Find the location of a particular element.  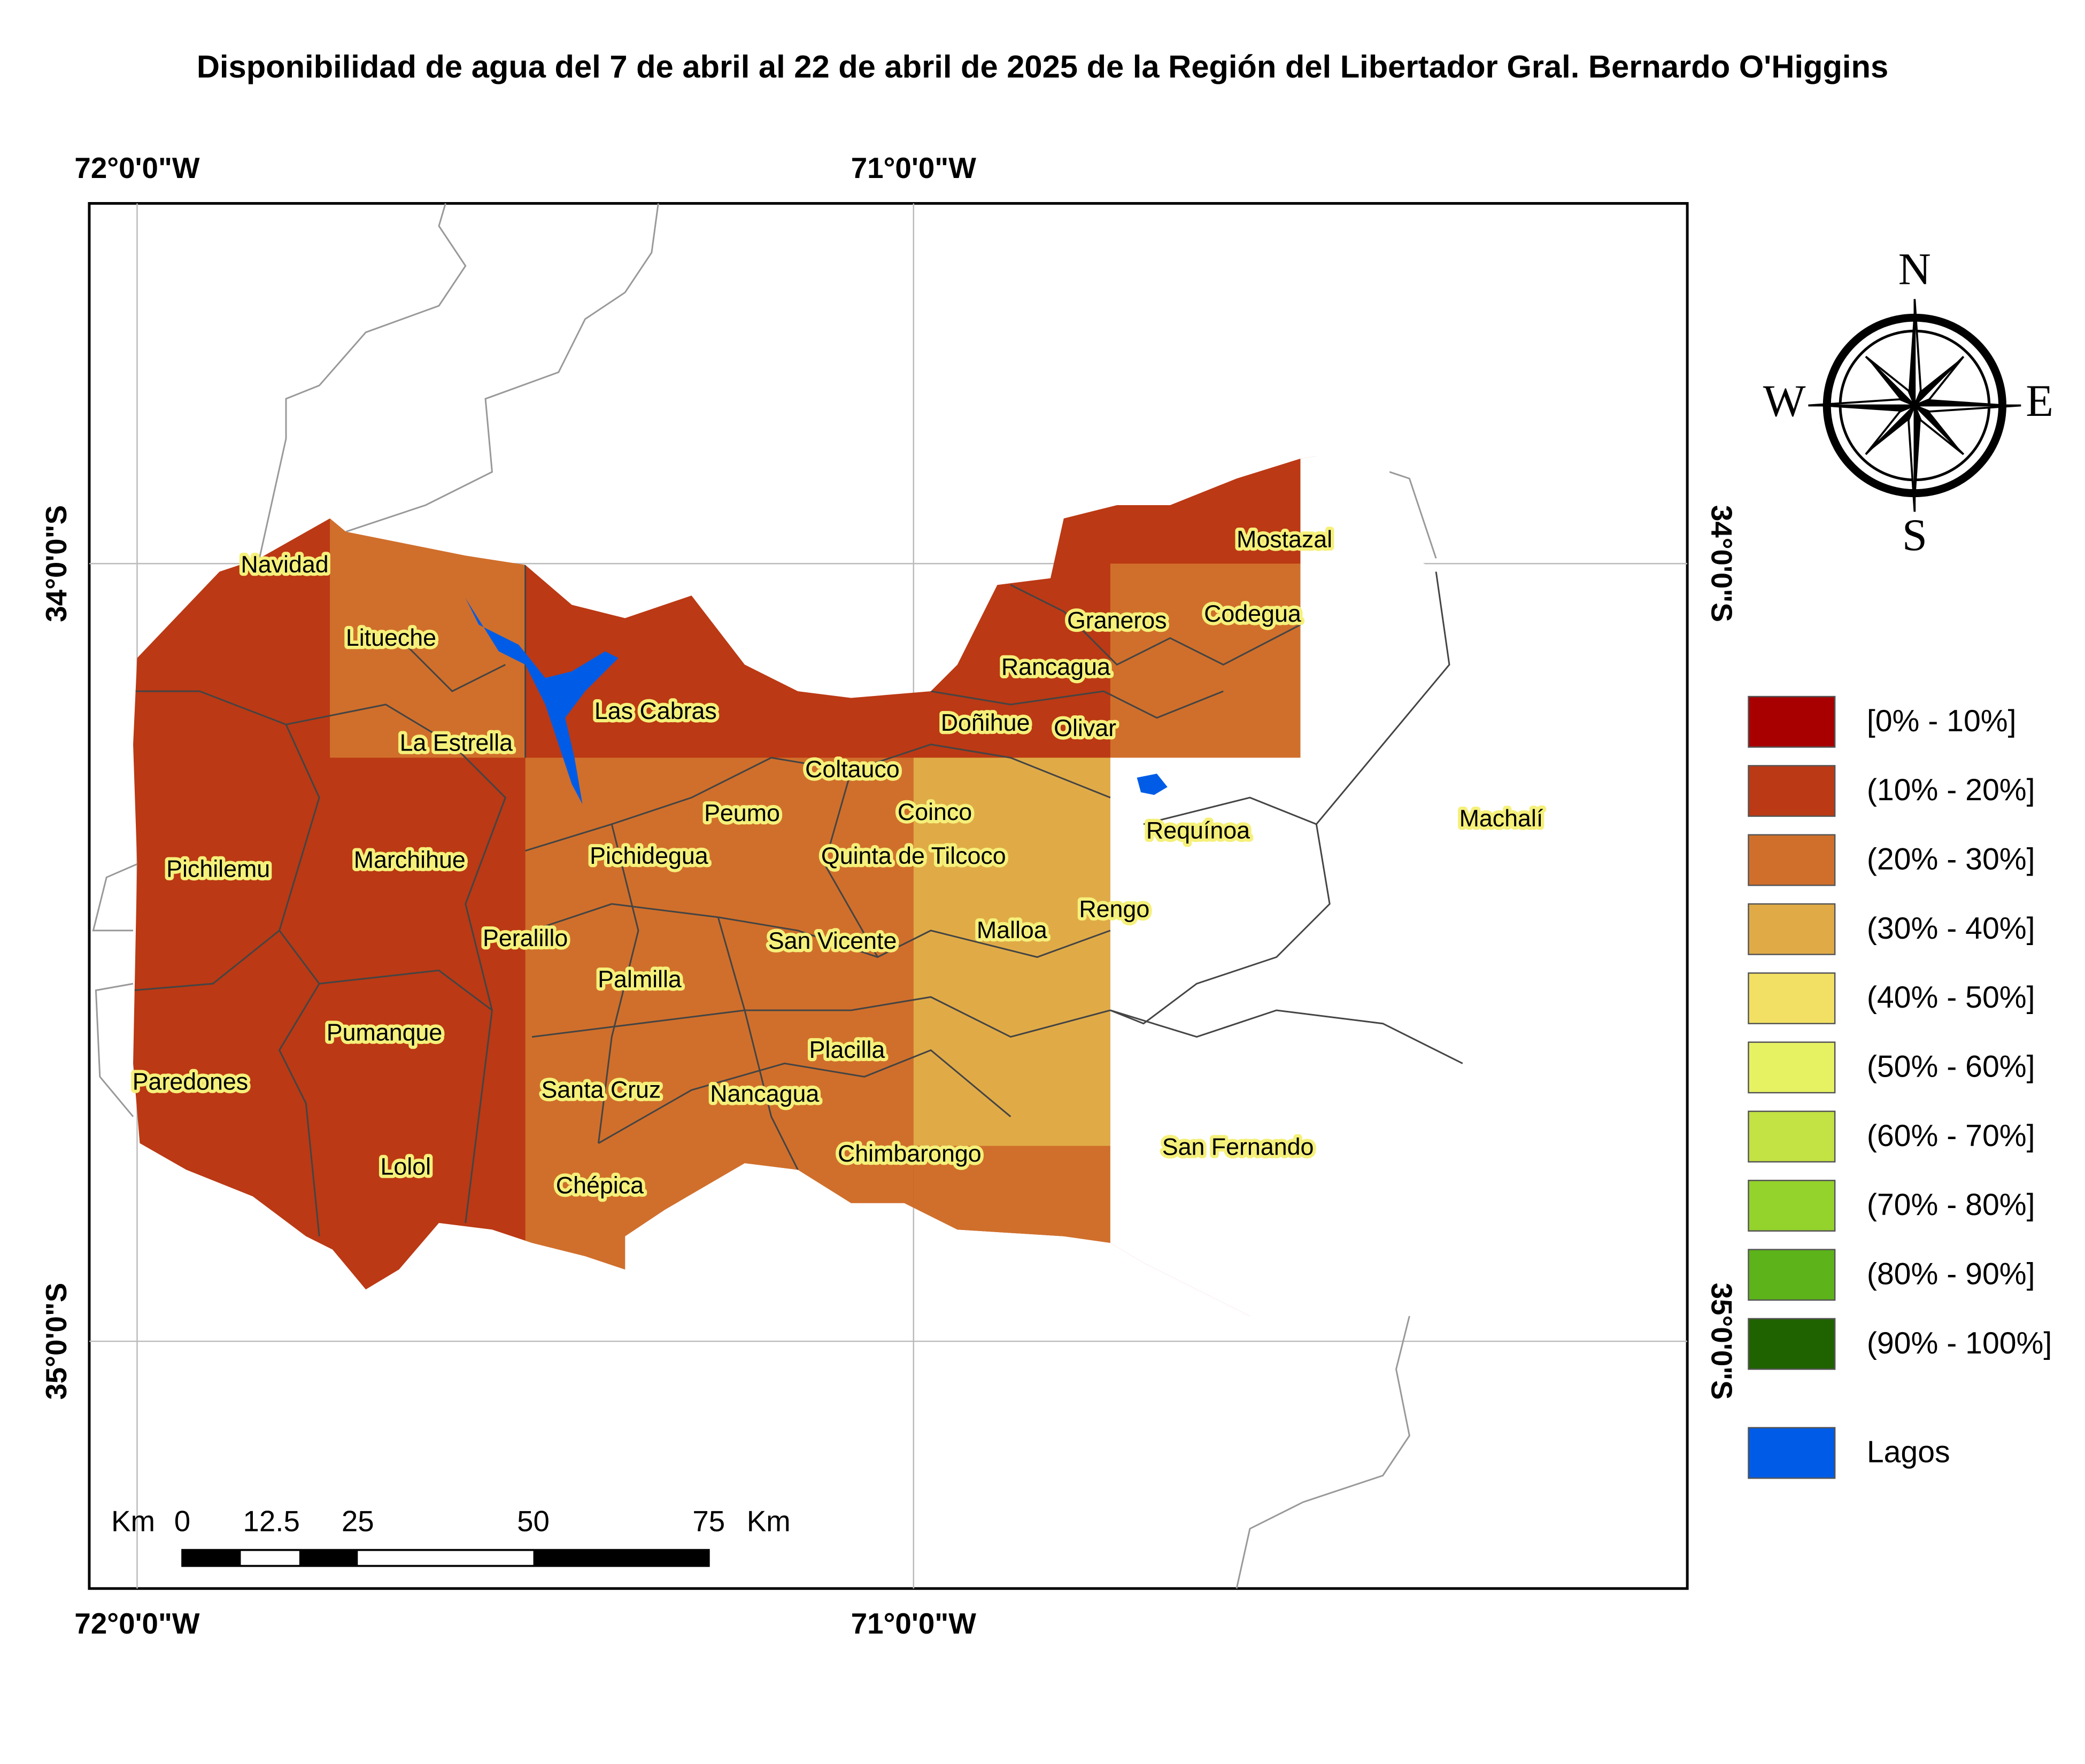

legend-label: (60% - 70%] is located at coordinates (1951, 1136).